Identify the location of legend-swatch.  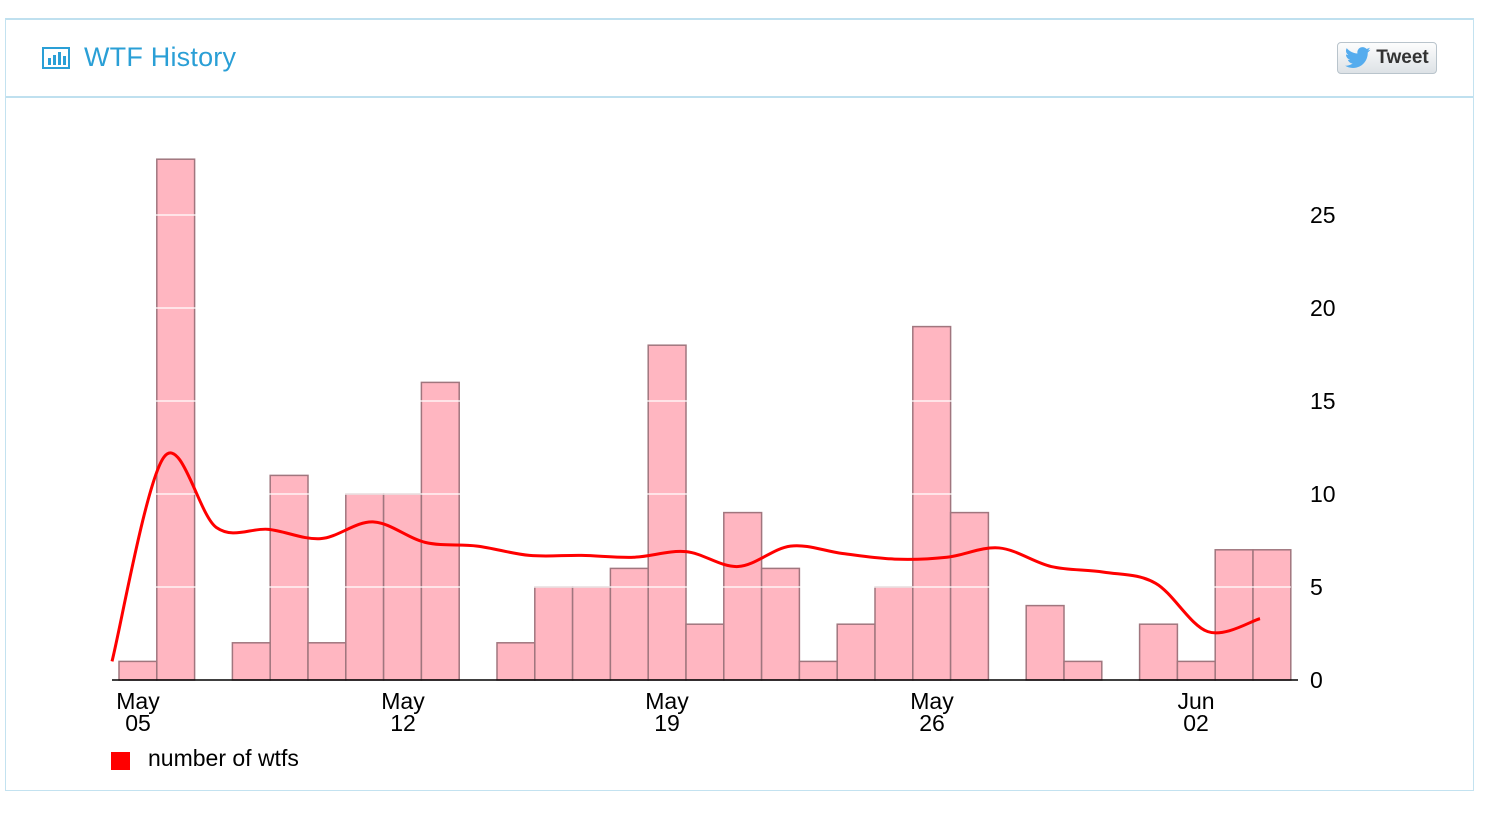
(120, 761).